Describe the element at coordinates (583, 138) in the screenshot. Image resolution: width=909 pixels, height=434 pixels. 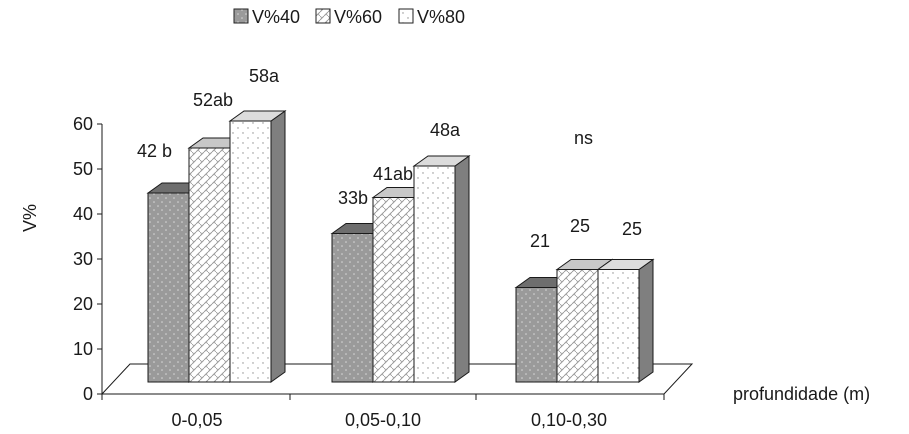
I see `annotation-ns: ns` at that location.